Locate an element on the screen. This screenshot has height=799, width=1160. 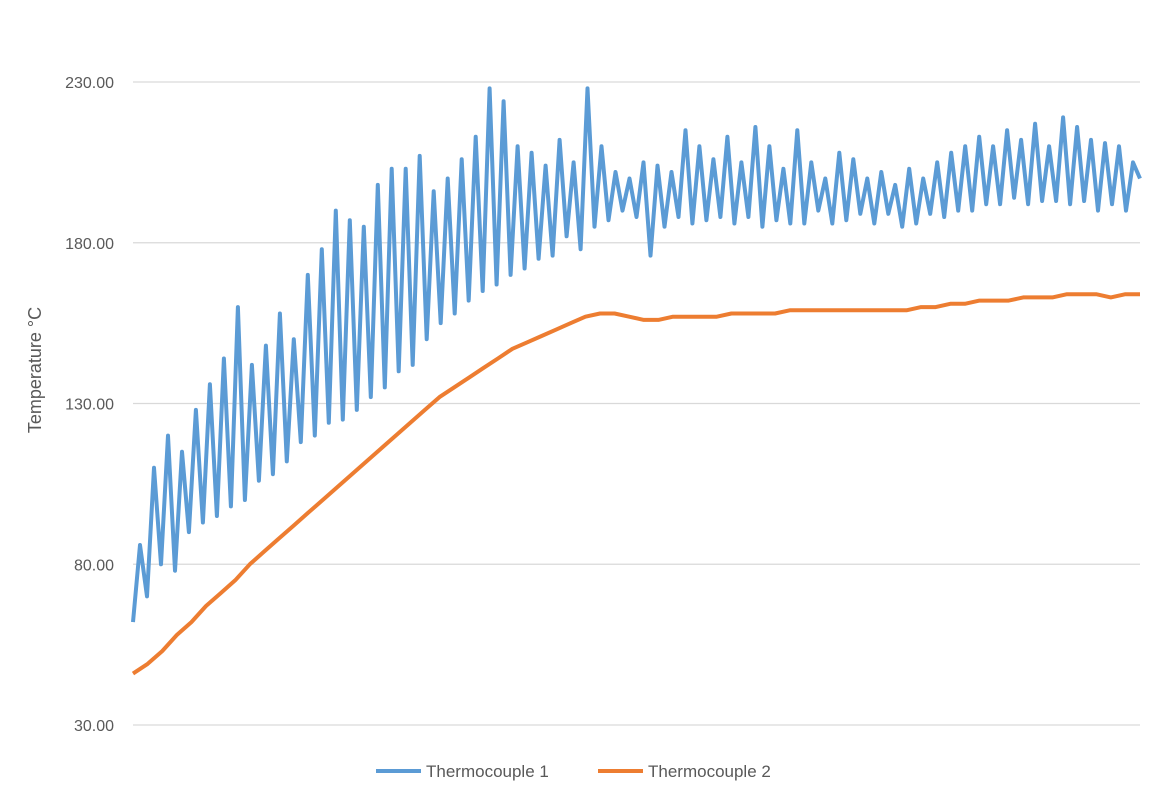
y-tick-label: 180.00 is located at coordinates (89, 244).